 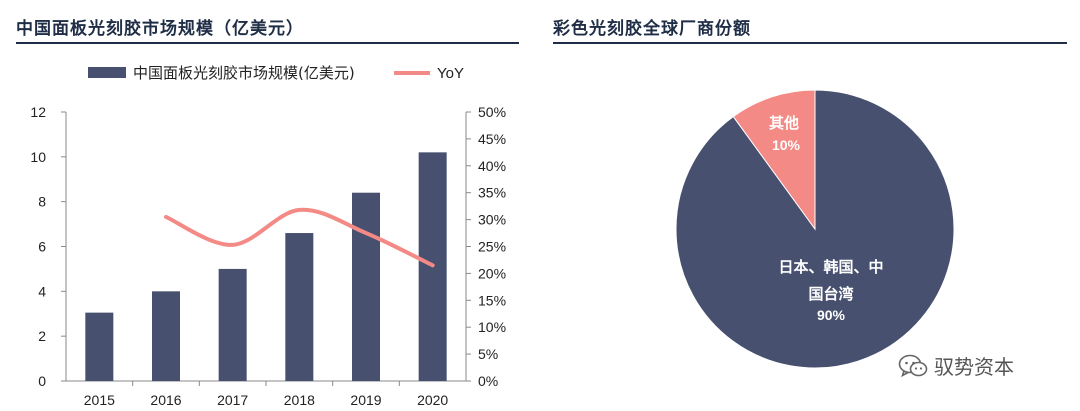 I want to click on right-title-rule, so click(x=810, y=43).